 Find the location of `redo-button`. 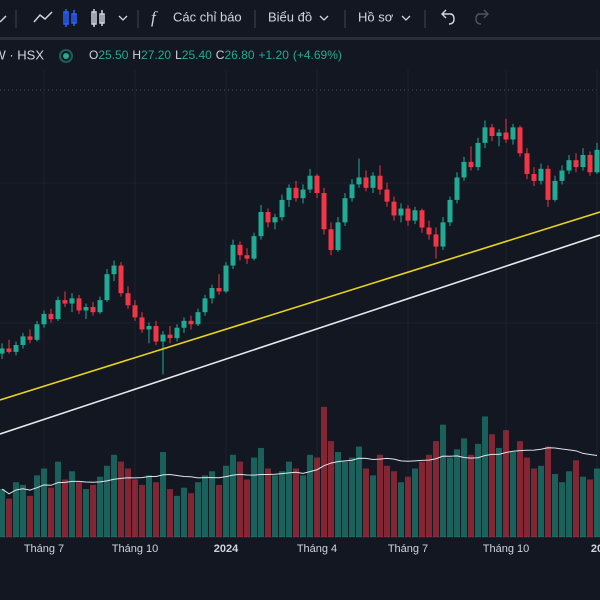

redo-button is located at coordinates (482, 17).